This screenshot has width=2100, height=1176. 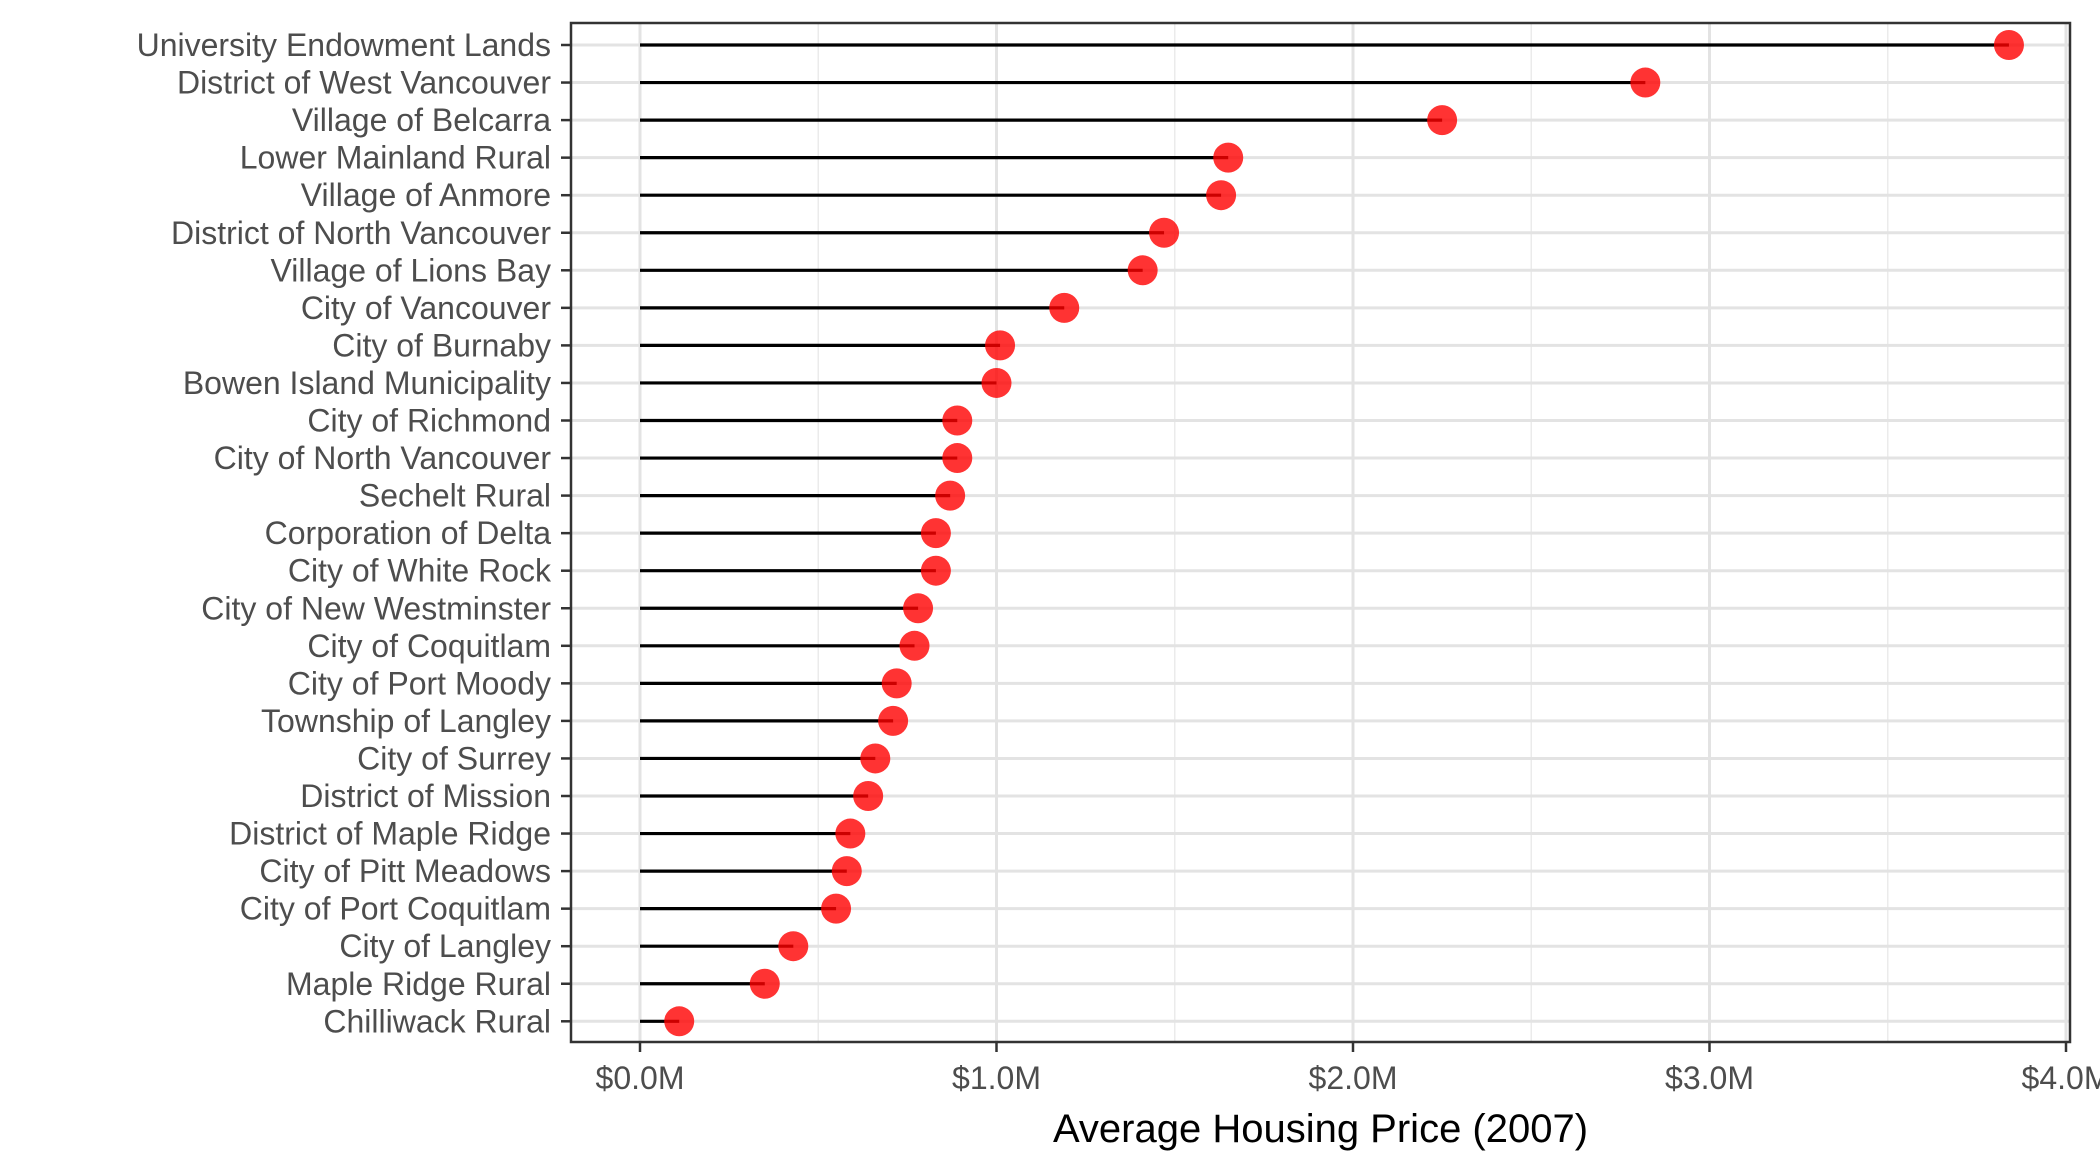 What do you see at coordinates (426, 308) in the screenshot?
I see `y-tick-label: City of Vancouver` at bounding box center [426, 308].